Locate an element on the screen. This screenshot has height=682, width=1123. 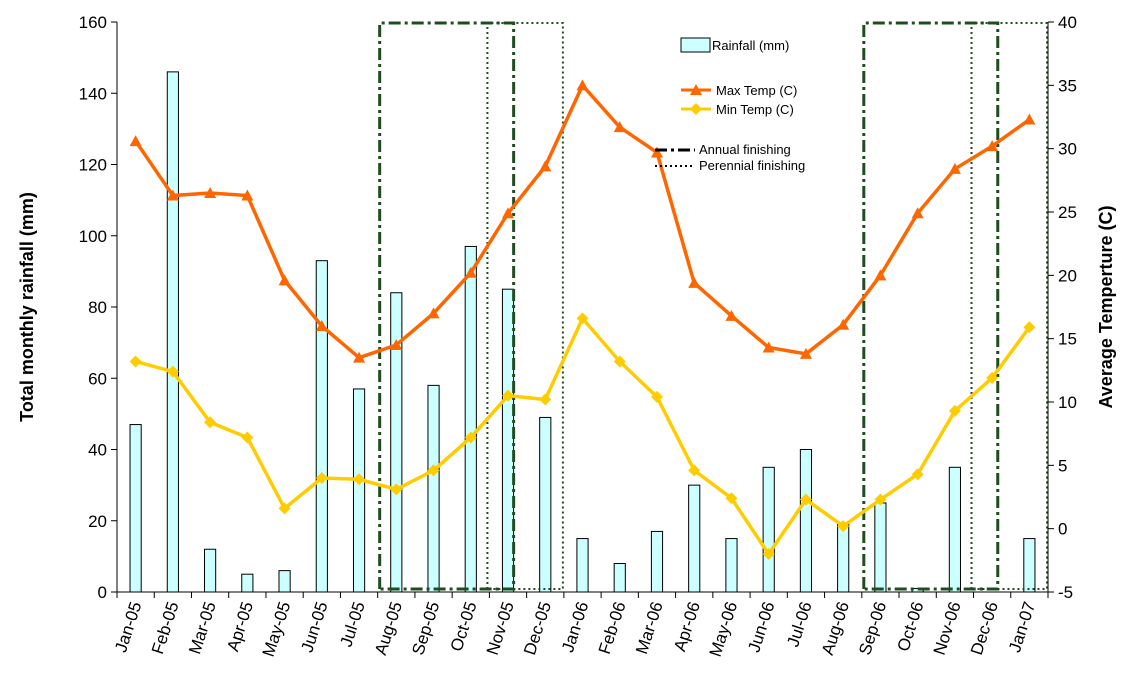
legend-swatch-rainfall is located at coordinates (695, 45).